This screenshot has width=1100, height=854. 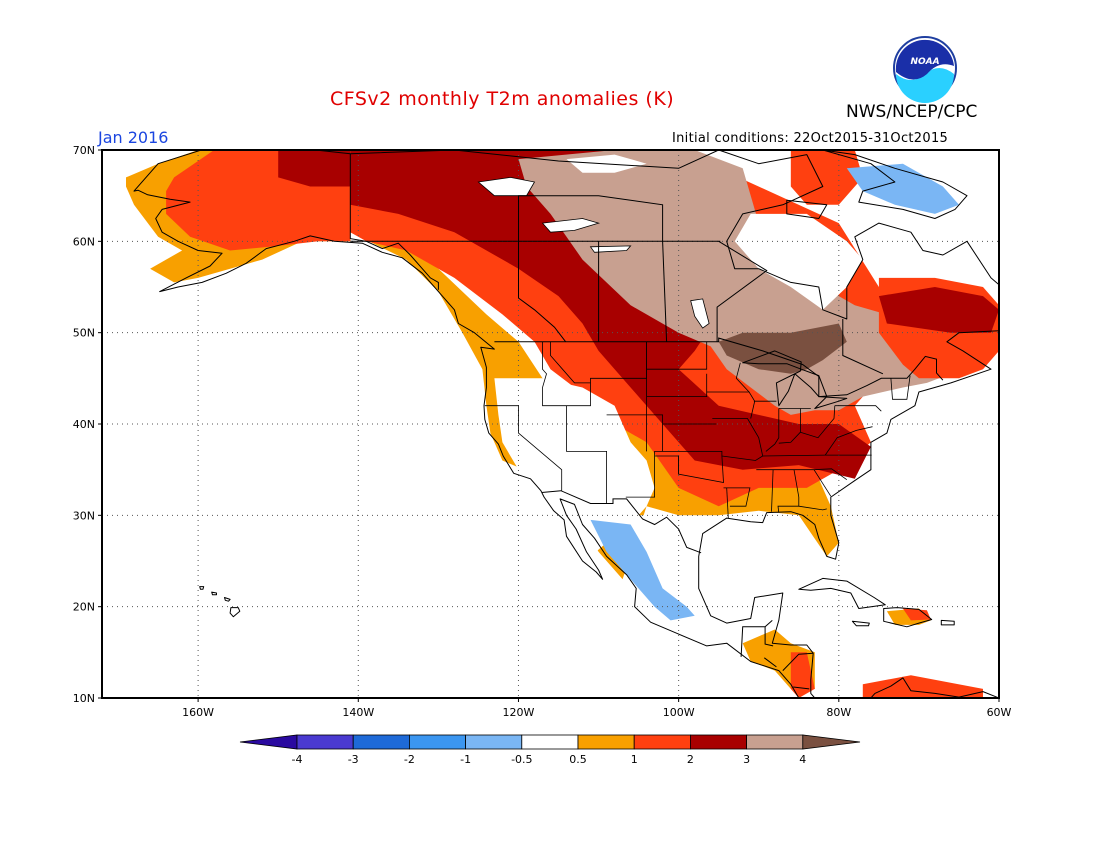 I want to click on us-states-mt-id, so click(x=570, y=362).